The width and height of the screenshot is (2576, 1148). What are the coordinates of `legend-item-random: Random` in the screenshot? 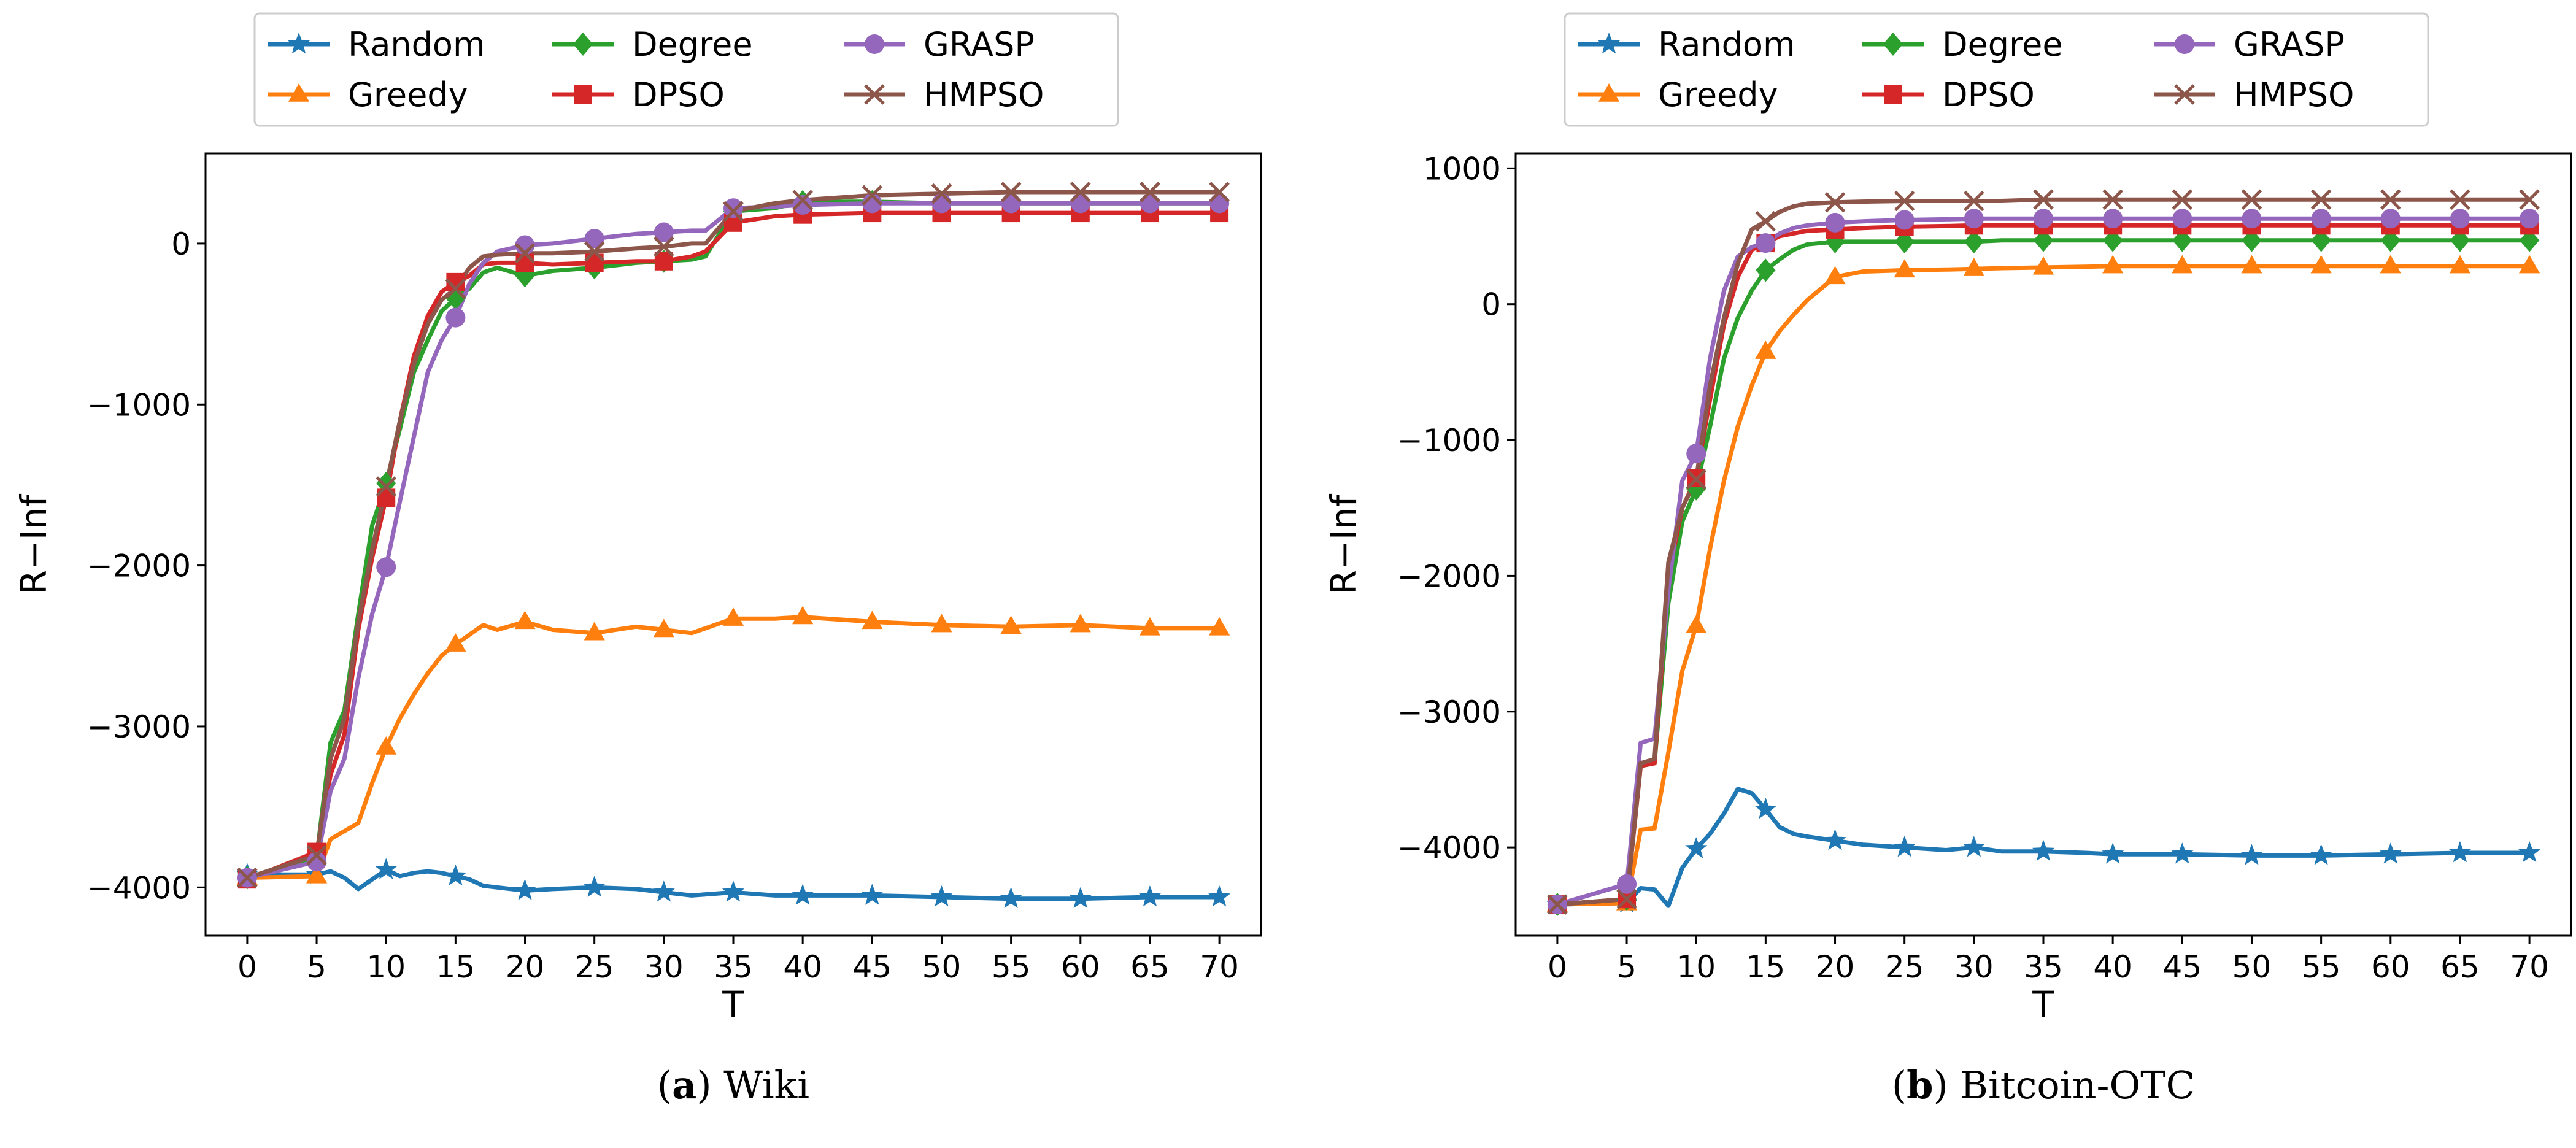 It's located at (376, 44).